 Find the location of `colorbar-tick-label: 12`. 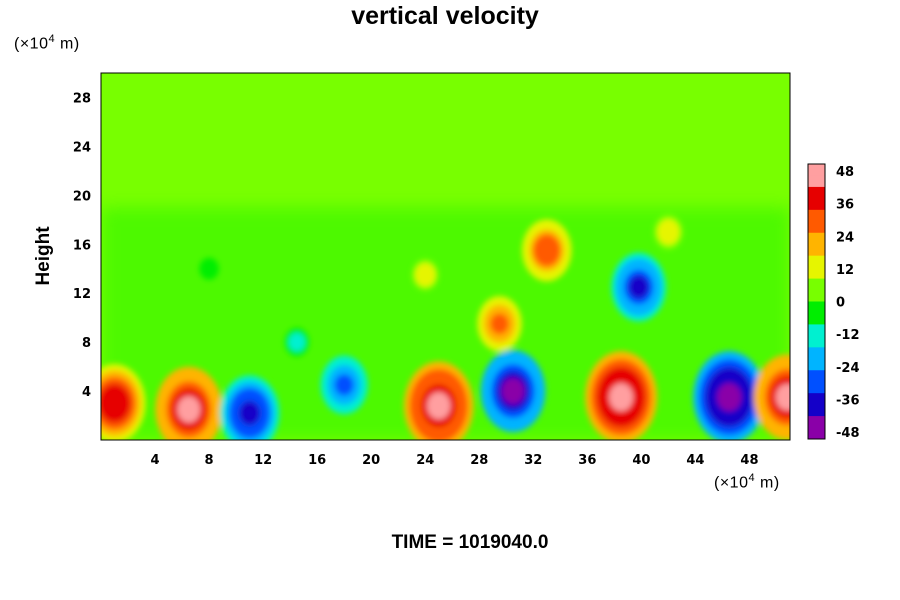

colorbar-tick-label: 12 is located at coordinates (845, 270).